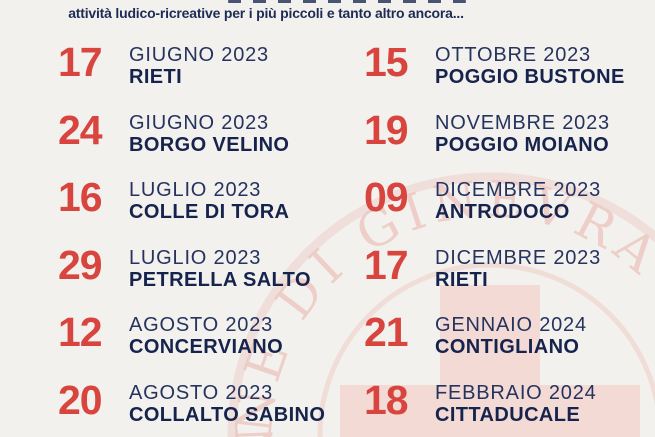 The image size is (655, 437). Describe the element at coordinates (80, 264) in the screenshot. I see `event-day: 29` at that location.